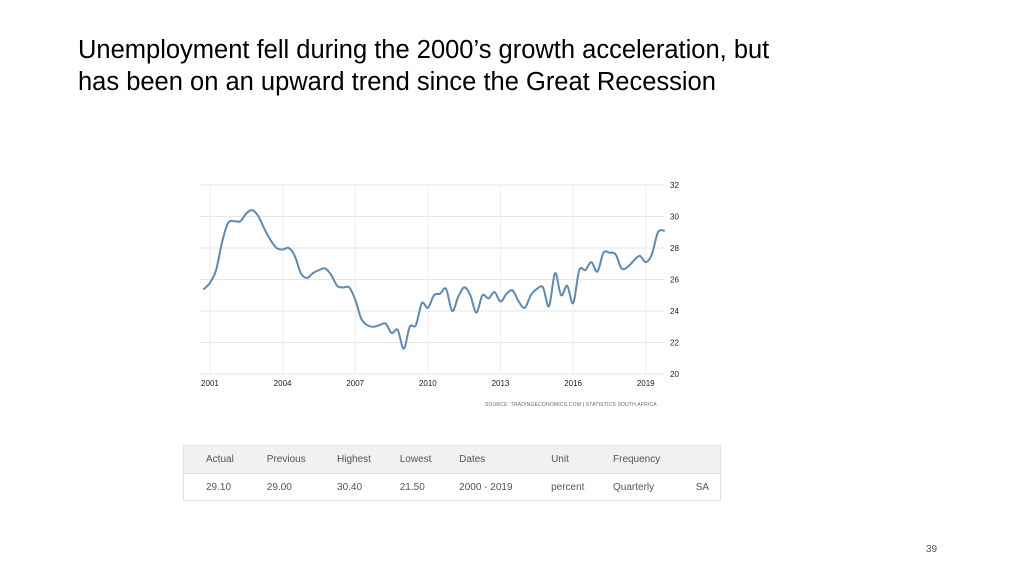 The height and width of the screenshot is (576, 1024). Describe the element at coordinates (704, 459) in the screenshot. I see `header-adjustment` at that location.